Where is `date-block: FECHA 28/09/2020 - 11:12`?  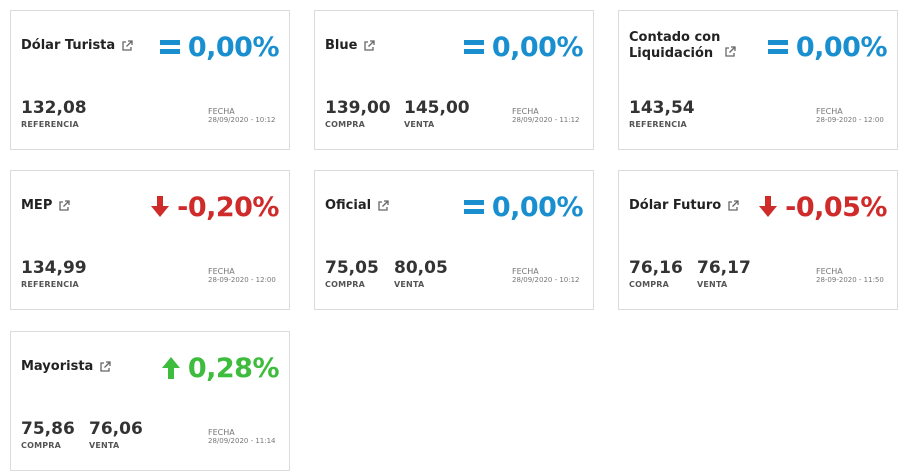
date-block: FECHA 28/09/2020 - 11:12 is located at coordinates (546, 116).